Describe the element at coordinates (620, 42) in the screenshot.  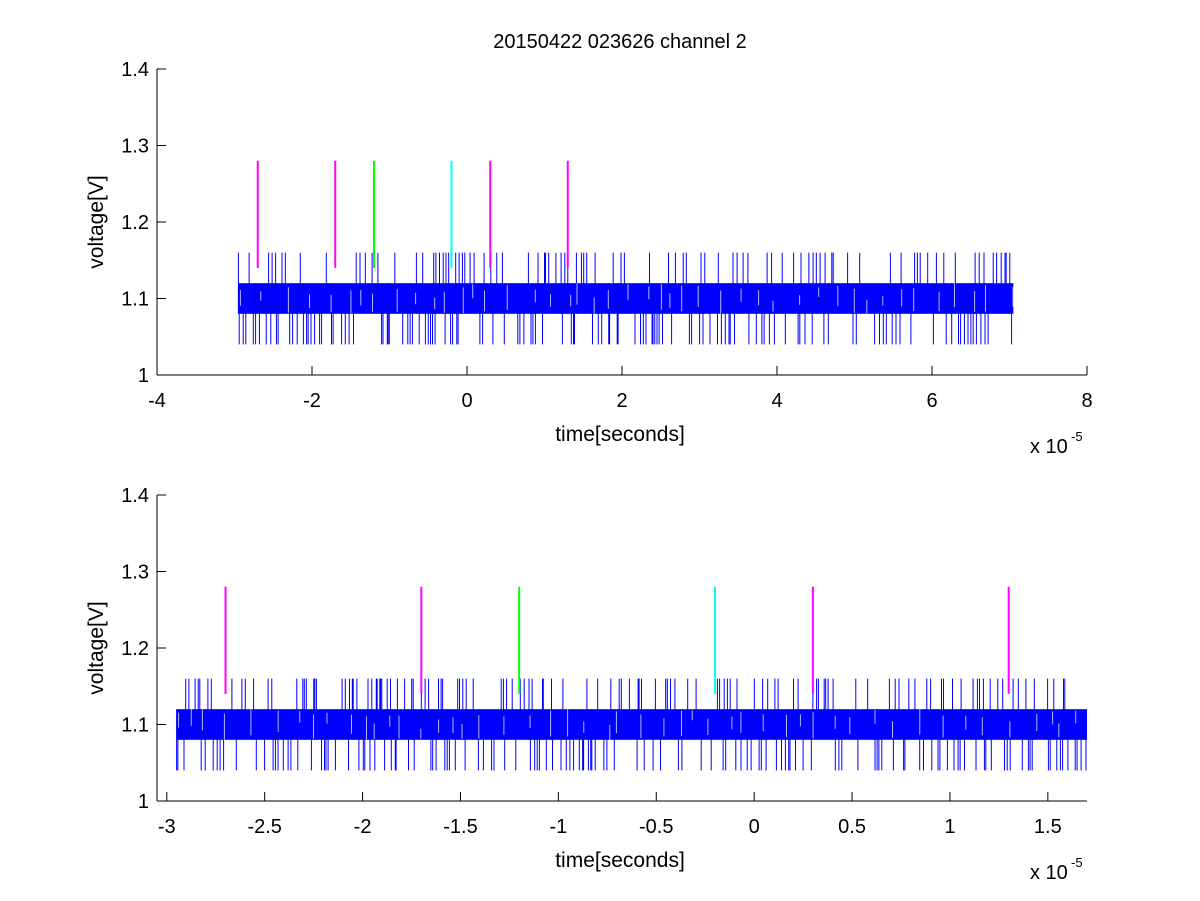
I see `figure-title: 20150422 023626 channel 2` at that location.